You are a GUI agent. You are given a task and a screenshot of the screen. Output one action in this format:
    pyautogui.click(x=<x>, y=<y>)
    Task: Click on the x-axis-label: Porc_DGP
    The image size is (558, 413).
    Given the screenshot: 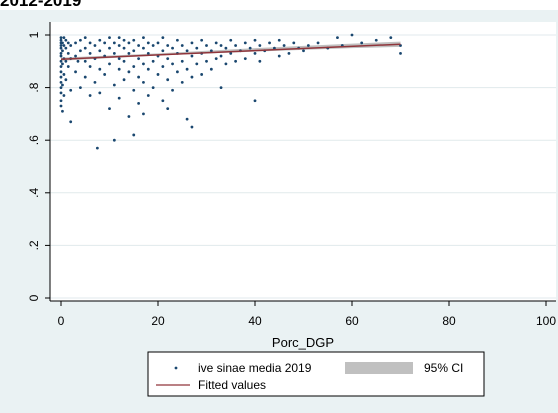 What is the action you would take?
    pyautogui.click(x=303, y=342)
    